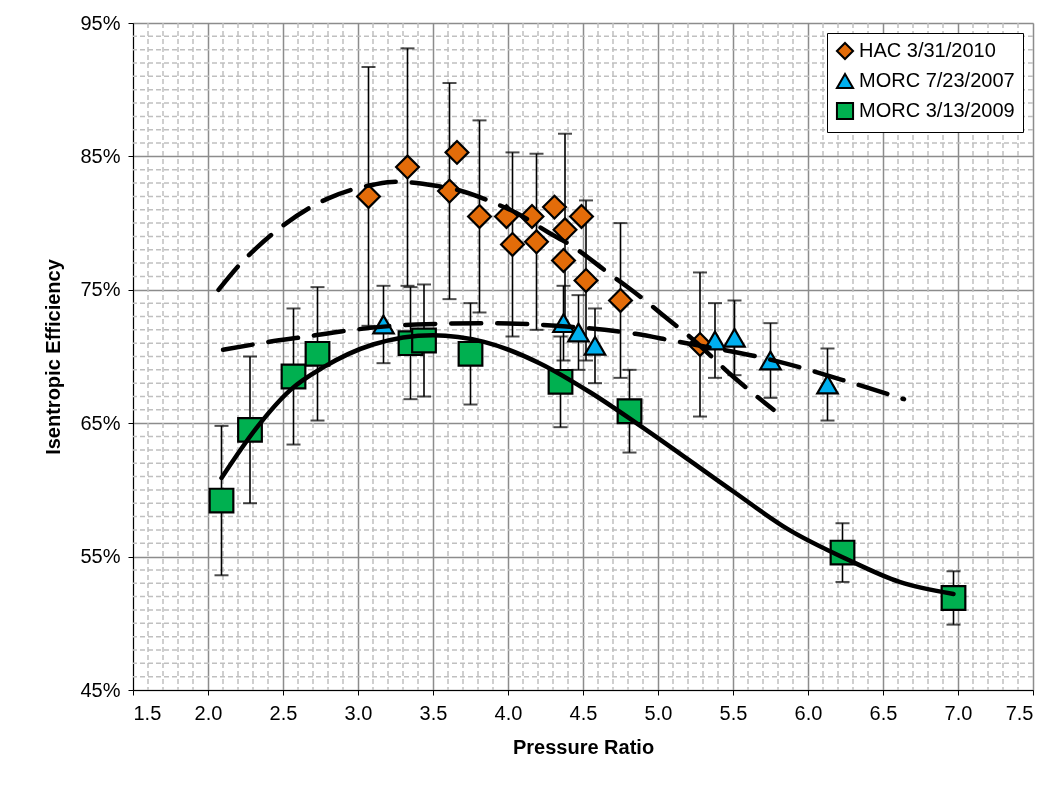 Image resolution: width=1055 pixels, height=797 pixels. I want to click on x-tick-label: 6.0, so click(808, 712).